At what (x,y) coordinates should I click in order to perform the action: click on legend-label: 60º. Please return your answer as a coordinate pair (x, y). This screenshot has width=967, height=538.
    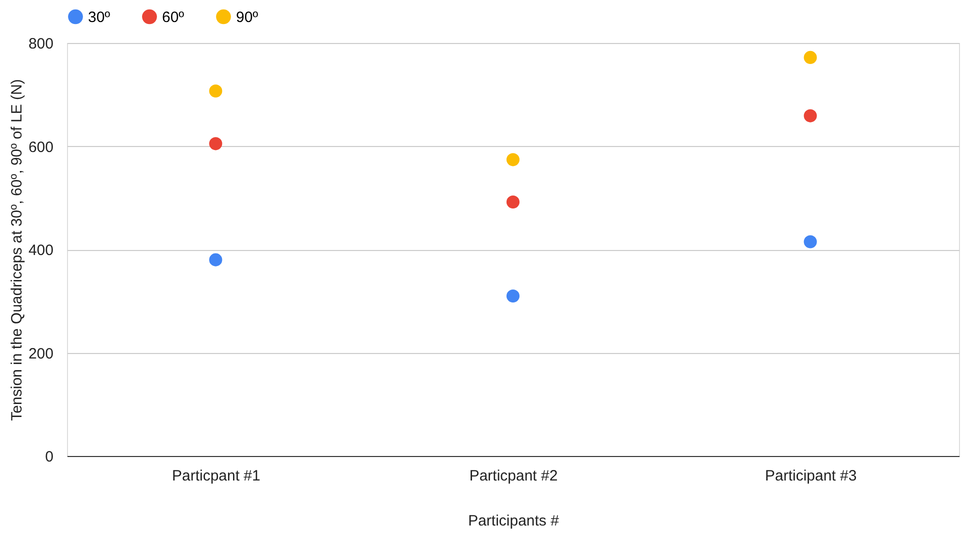
    Looking at the image, I should click on (173, 17).